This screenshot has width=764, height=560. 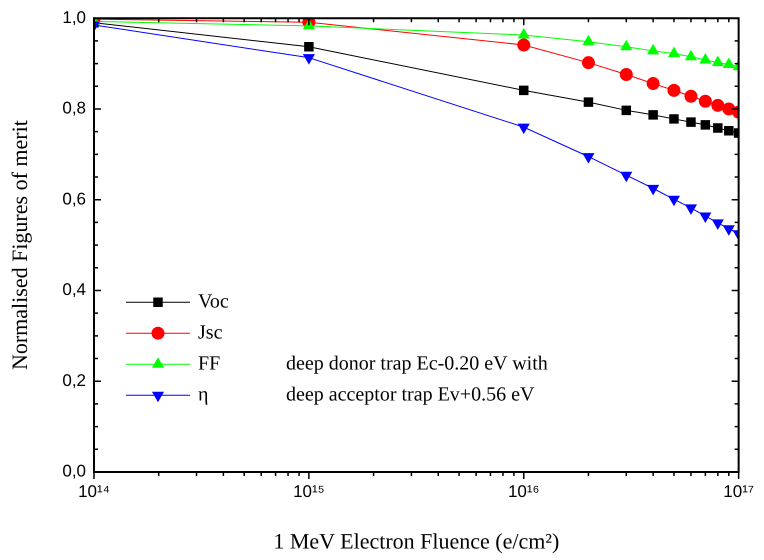 I want to click on annotation: deep acceptor trap Ev+0.56 eV, so click(x=410, y=394).